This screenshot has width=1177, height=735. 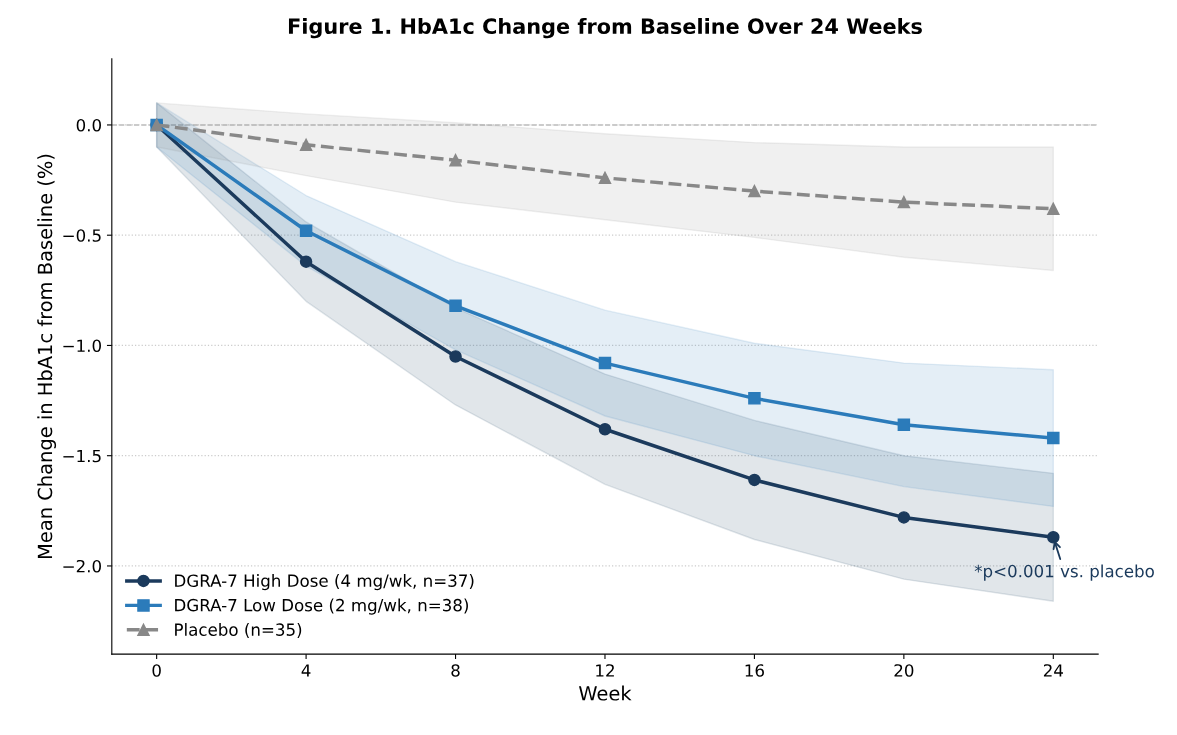 I want to click on x-tick-label: 20, so click(x=904, y=670).